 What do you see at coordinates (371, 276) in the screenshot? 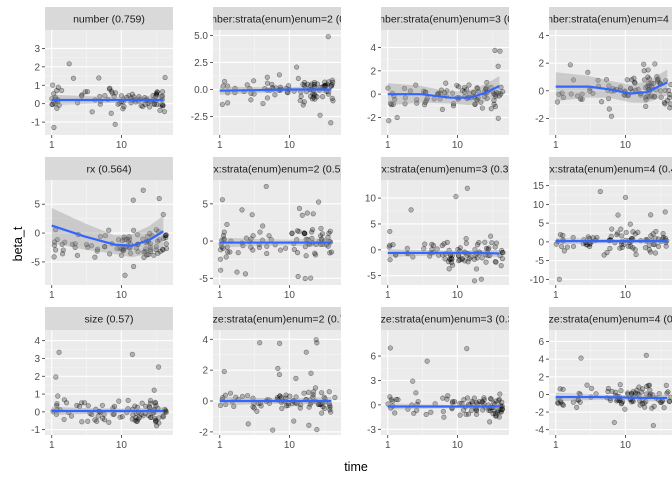
I see `y-tick-label: -5` at bounding box center [371, 276].